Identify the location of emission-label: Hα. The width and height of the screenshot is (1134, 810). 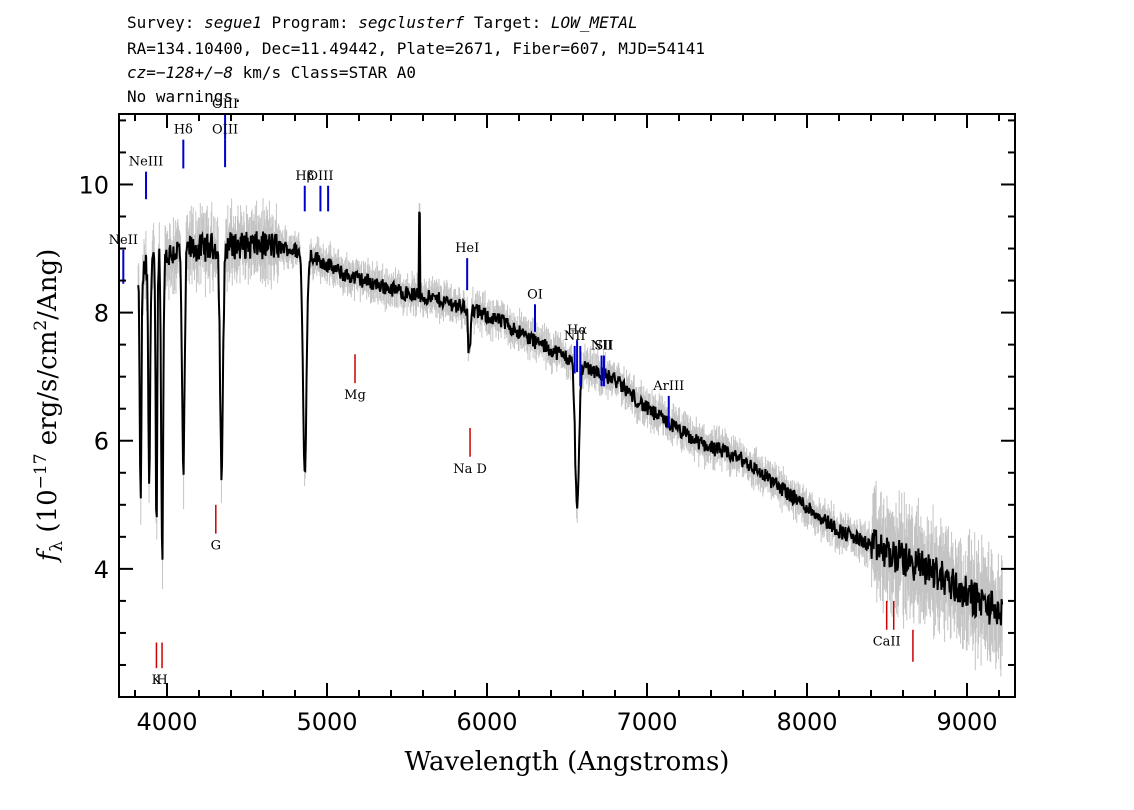
(577, 330).